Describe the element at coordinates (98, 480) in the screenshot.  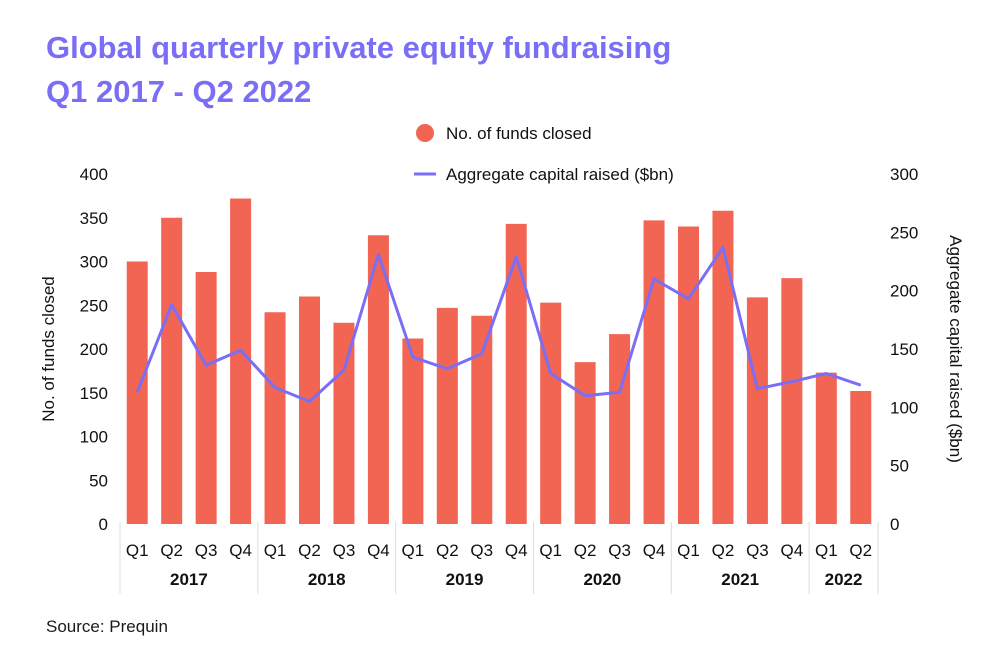
I see `y-tick-label-left: 50` at that location.